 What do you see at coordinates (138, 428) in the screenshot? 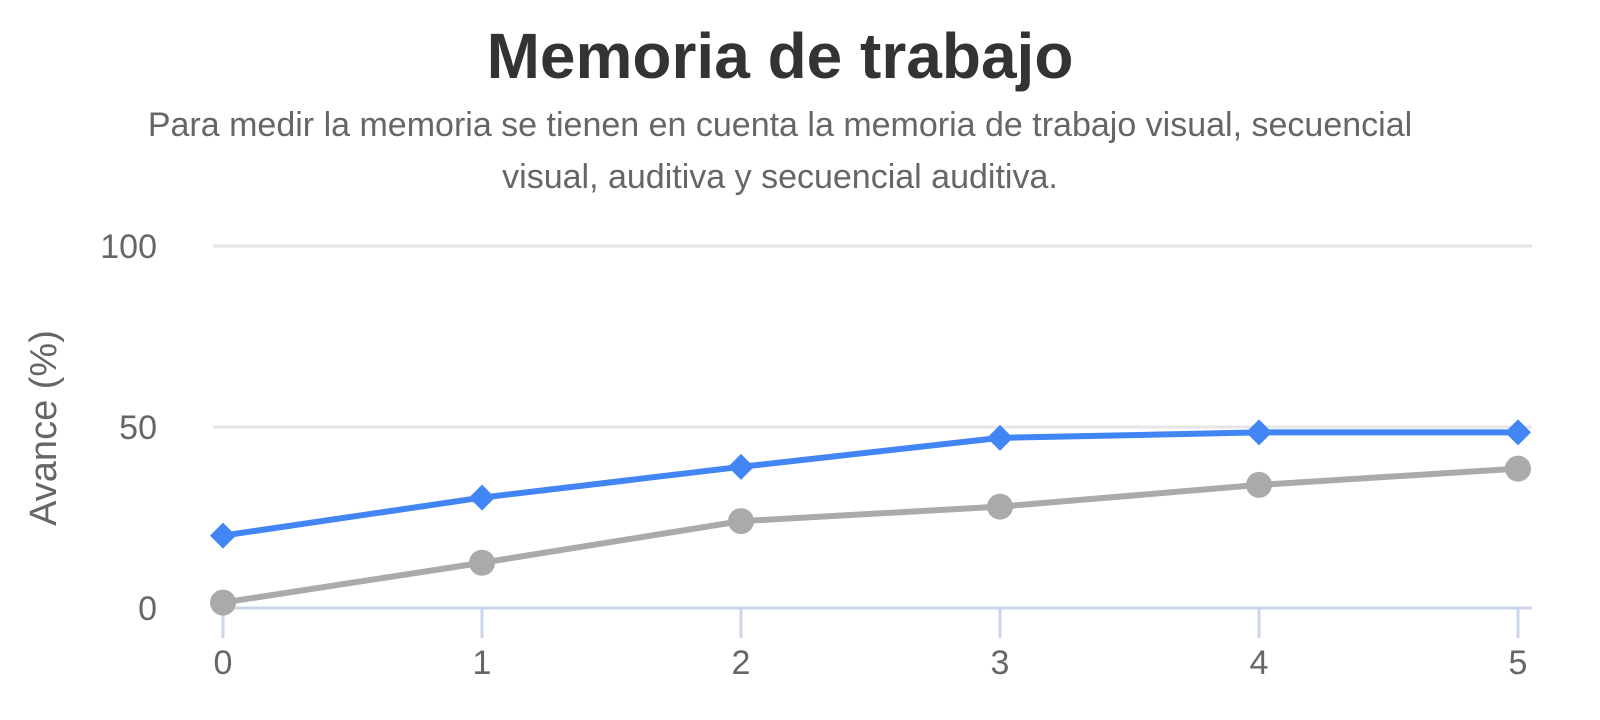
I see `y-tick-label-50: 50` at bounding box center [138, 428].